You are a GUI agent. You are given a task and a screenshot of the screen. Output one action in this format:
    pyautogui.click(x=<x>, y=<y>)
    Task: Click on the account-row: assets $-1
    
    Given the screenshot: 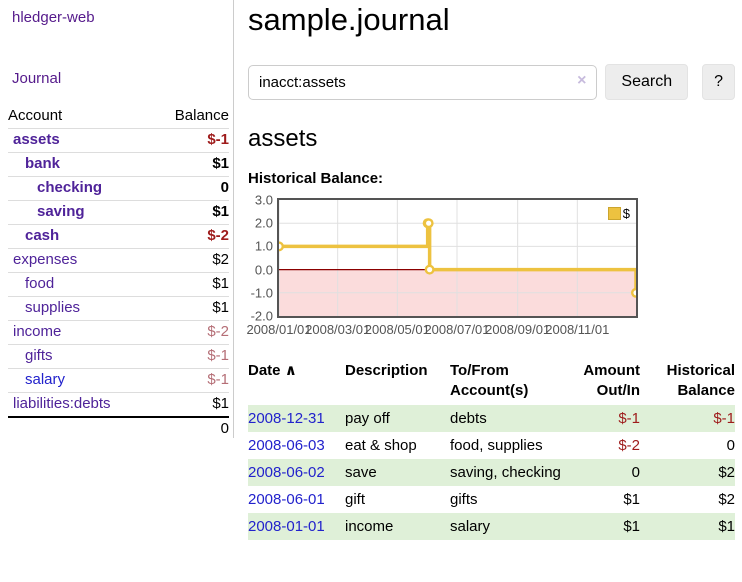 What is the action you would take?
    pyautogui.click(x=118, y=140)
    